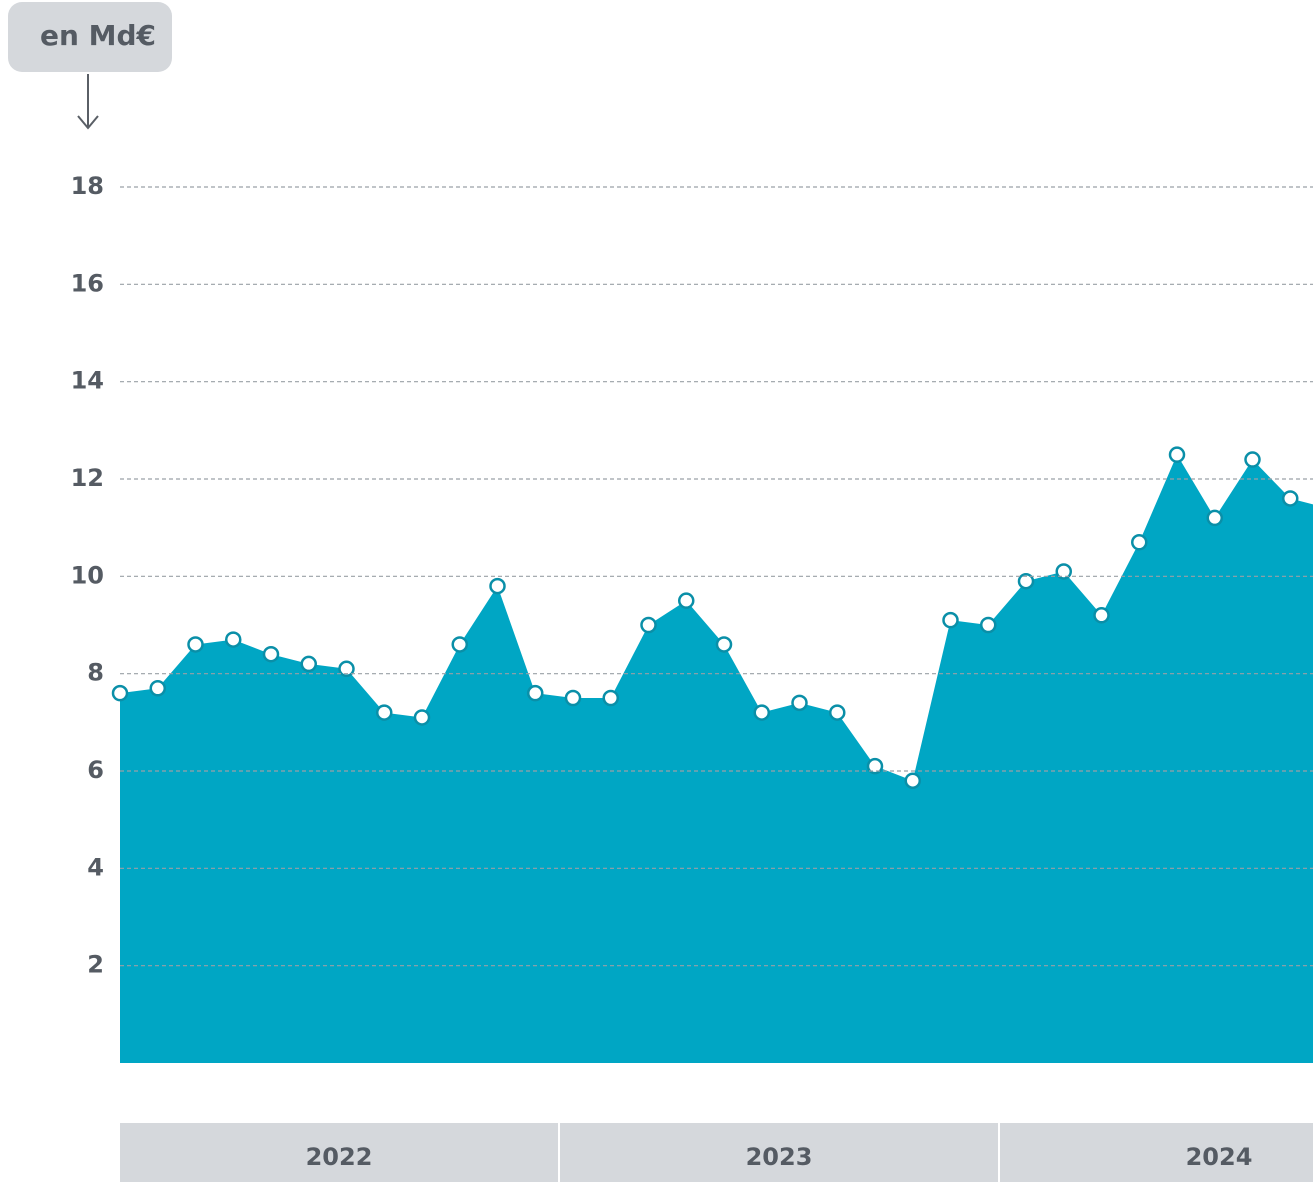 Image resolution: width=1313 pixels, height=1182 pixels. Describe the element at coordinates (87, 575) in the screenshot. I see `y-tick-label: 10` at that location.